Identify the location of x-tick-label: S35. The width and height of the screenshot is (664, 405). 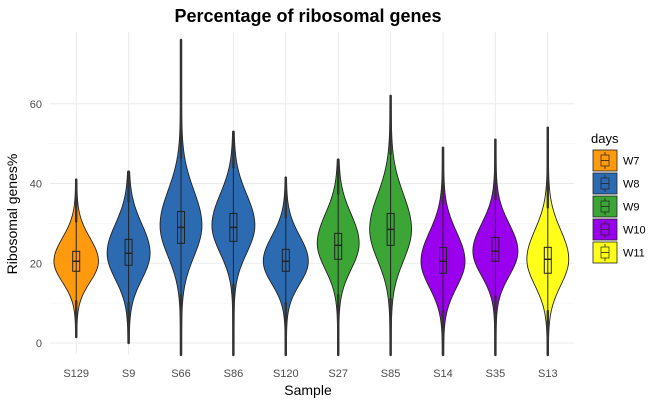
(496, 374).